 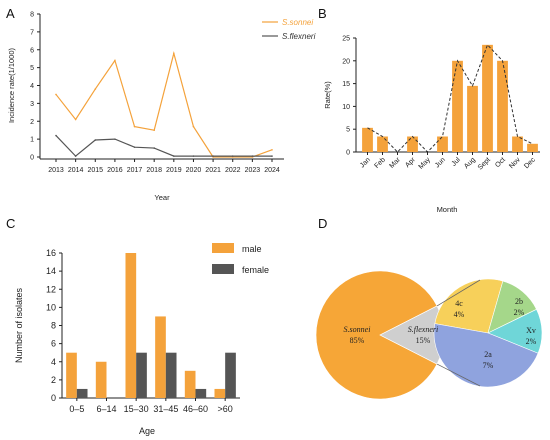 What do you see at coordinates (346, 61) in the screenshot?
I see `panel-b-y-tick-label: 20` at bounding box center [346, 61].